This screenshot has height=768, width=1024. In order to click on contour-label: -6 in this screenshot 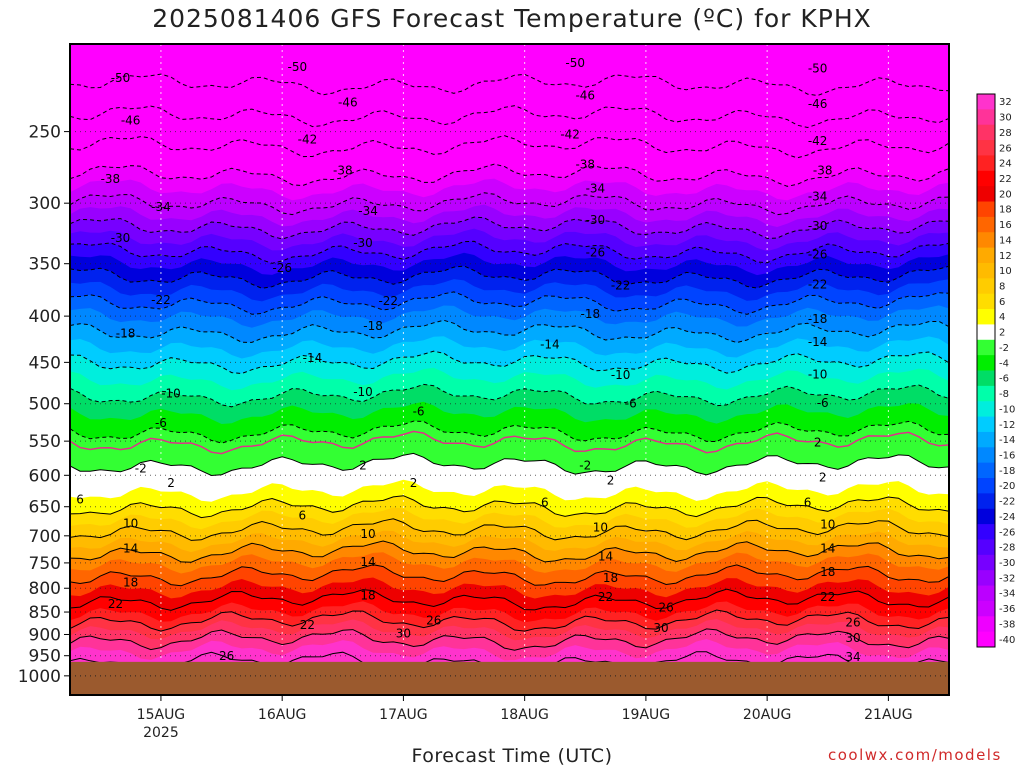, I will do `click(161, 423)`.